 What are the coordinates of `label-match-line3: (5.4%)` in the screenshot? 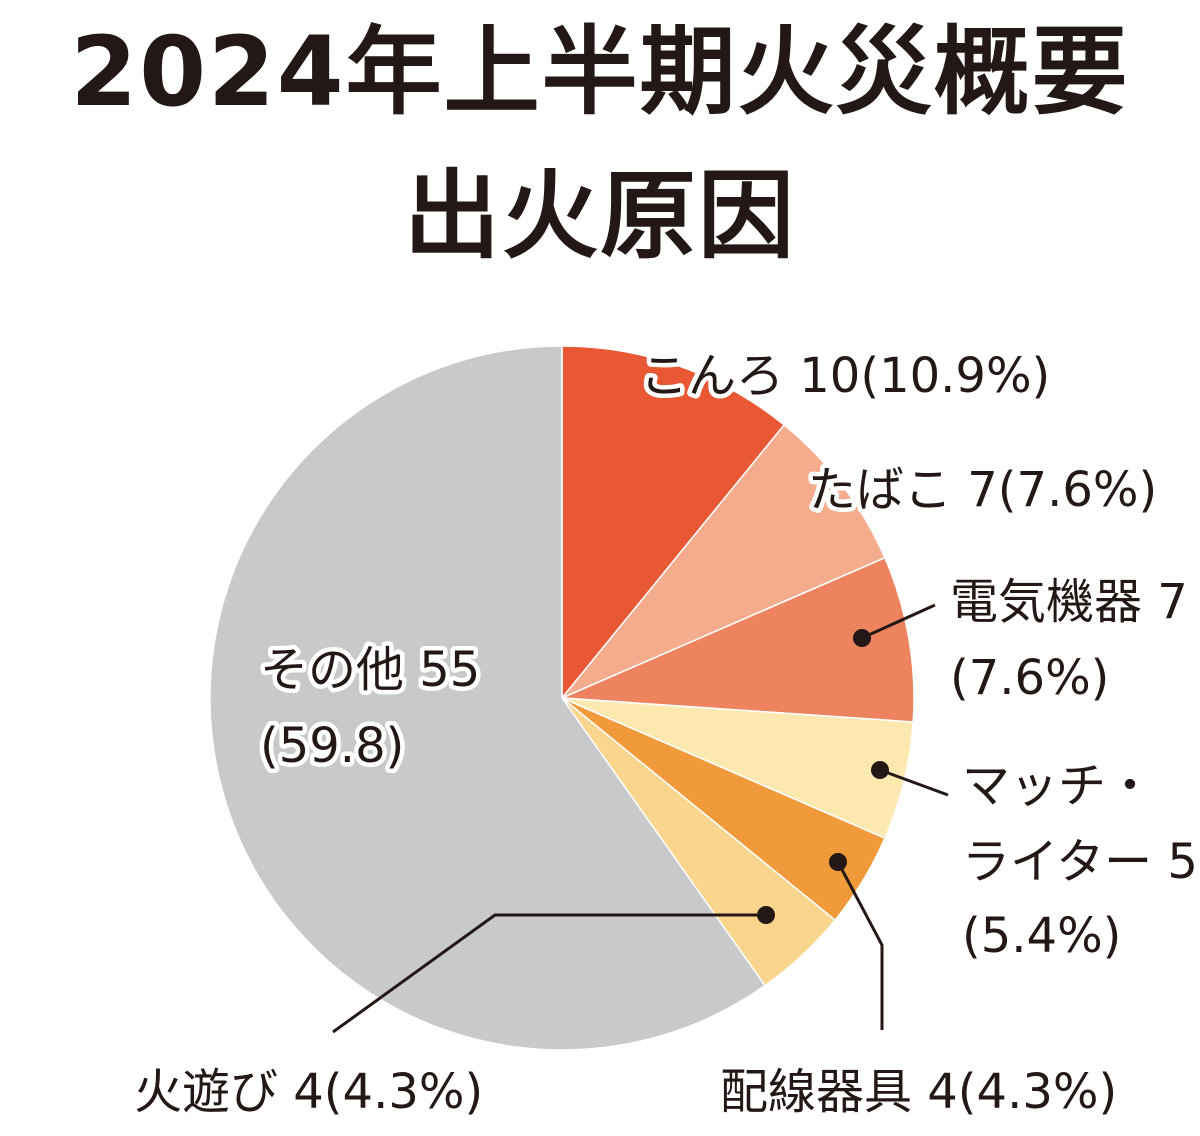 It's located at (1041, 936).